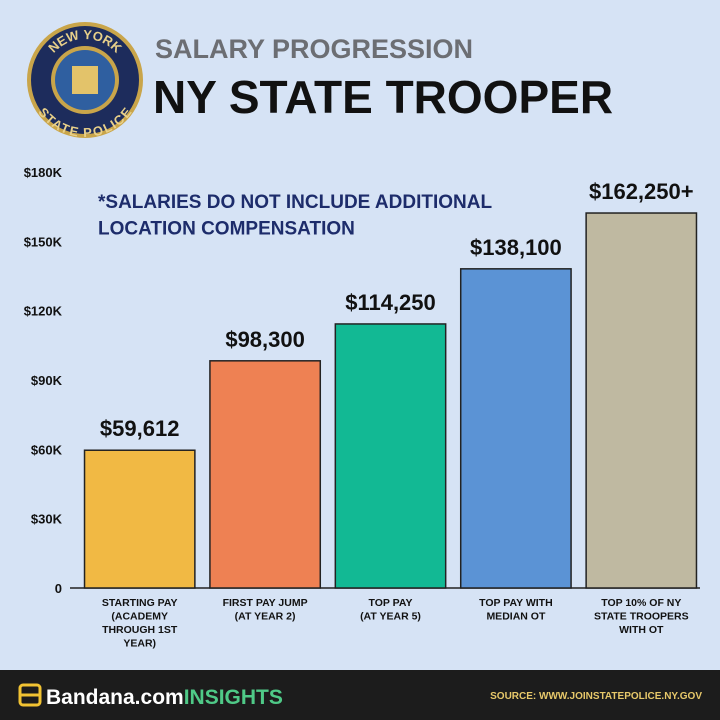 This screenshot has width=720, height=720. What do you see at coordinates (596, 696) in the screenshot?
I see `source: SOURCE: WWW.JOINSTATEPOLICE.NY.GOV` at bounding box center [596, 696].